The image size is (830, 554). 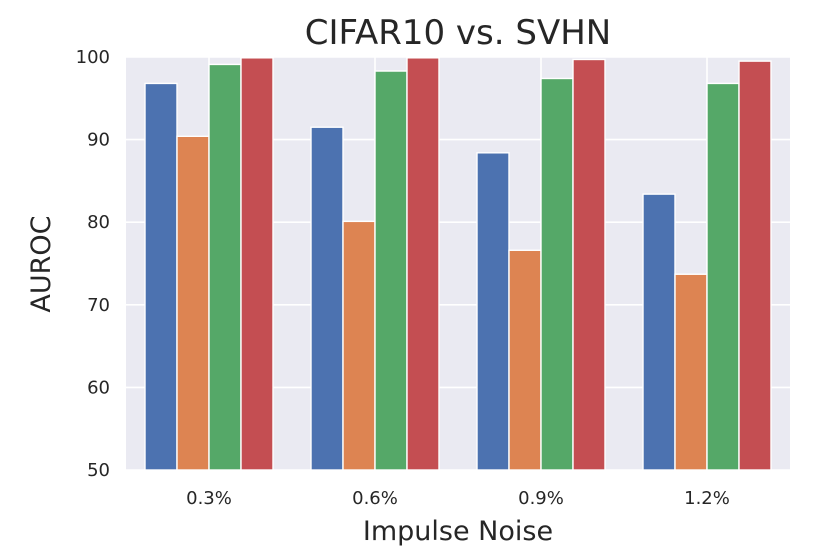 I want to click on y-tick-label: 70, so click(x=98, y=305).